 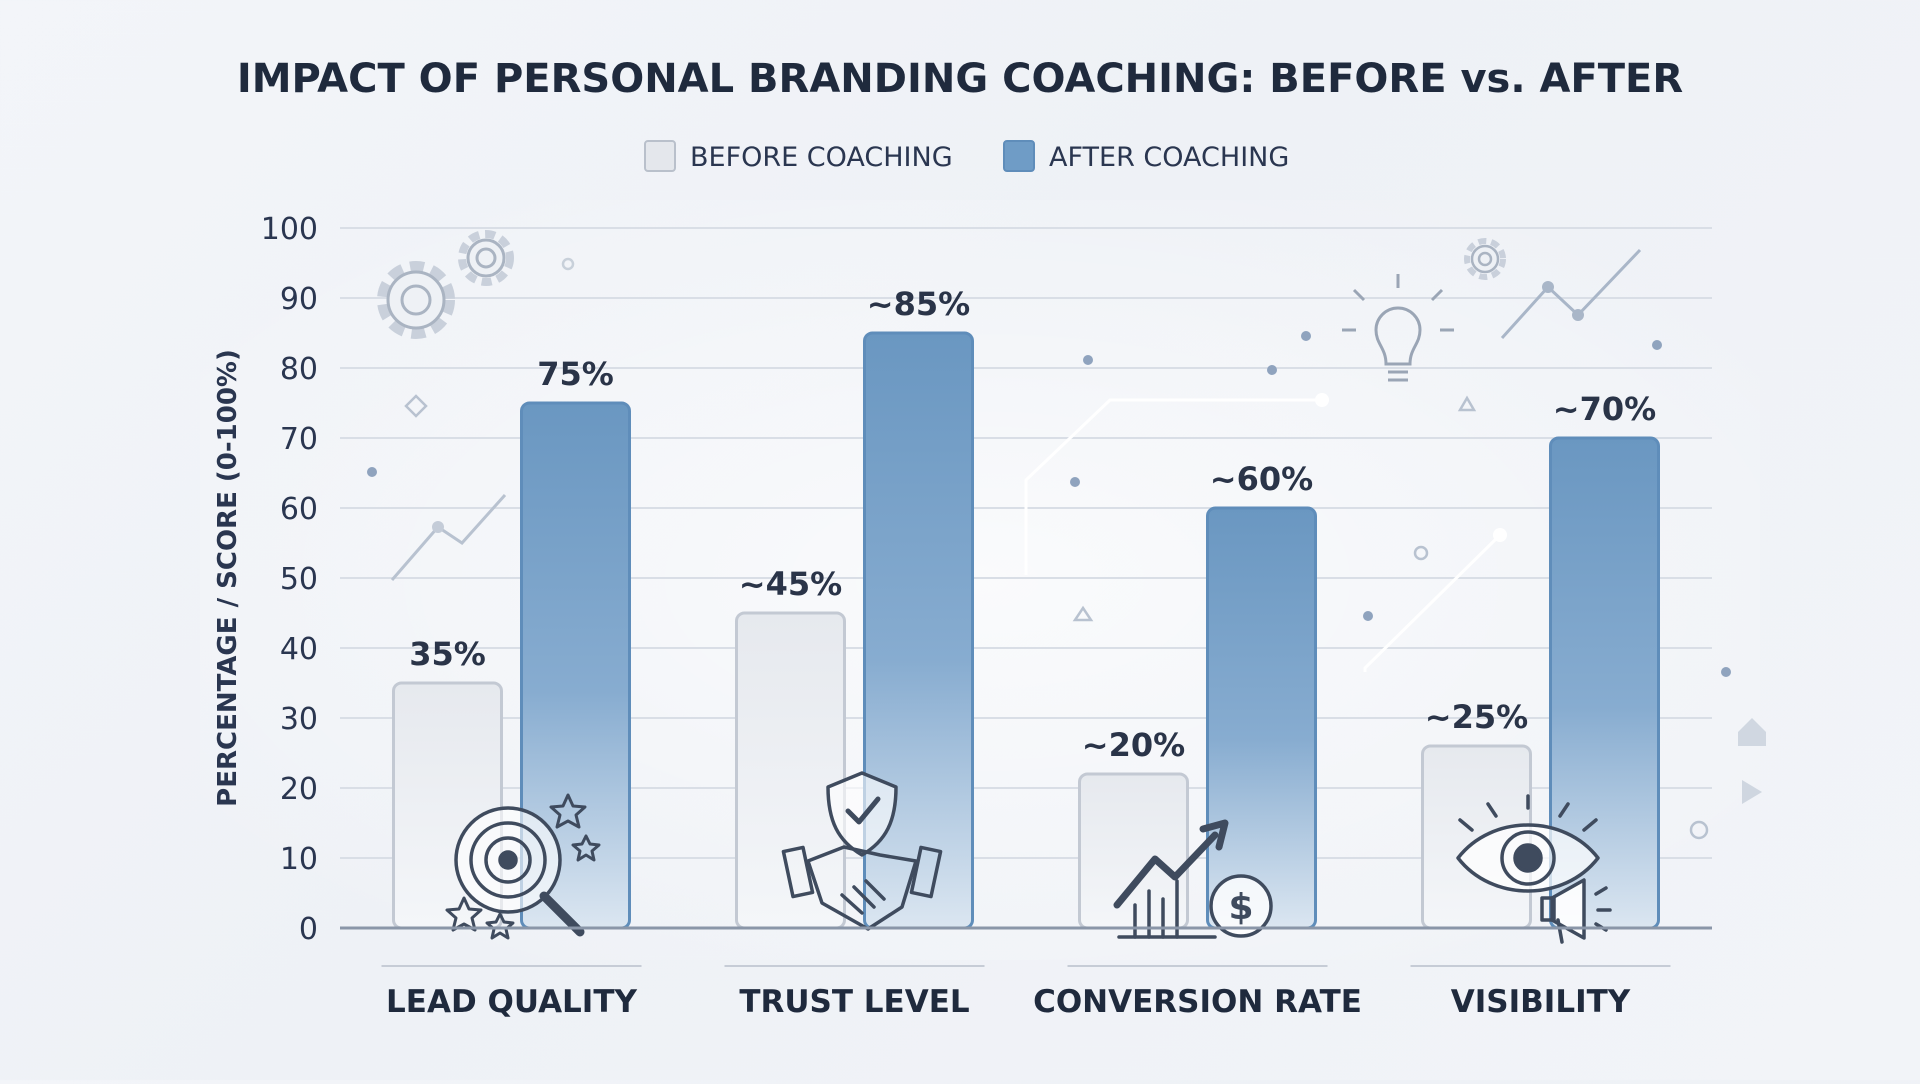 What do you see at coordinates (228, 578) in the screenshot?
I see `y-axis-label: PERCENTAGE / SCORE (0-100%)` at bounding box center [228, 578].